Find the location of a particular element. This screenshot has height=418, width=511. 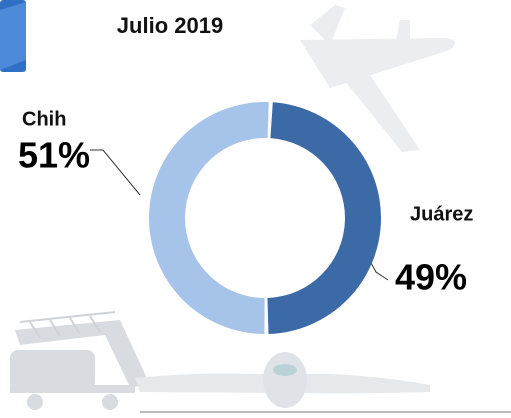

category-label: Chih is located at coordinates (44, 119).